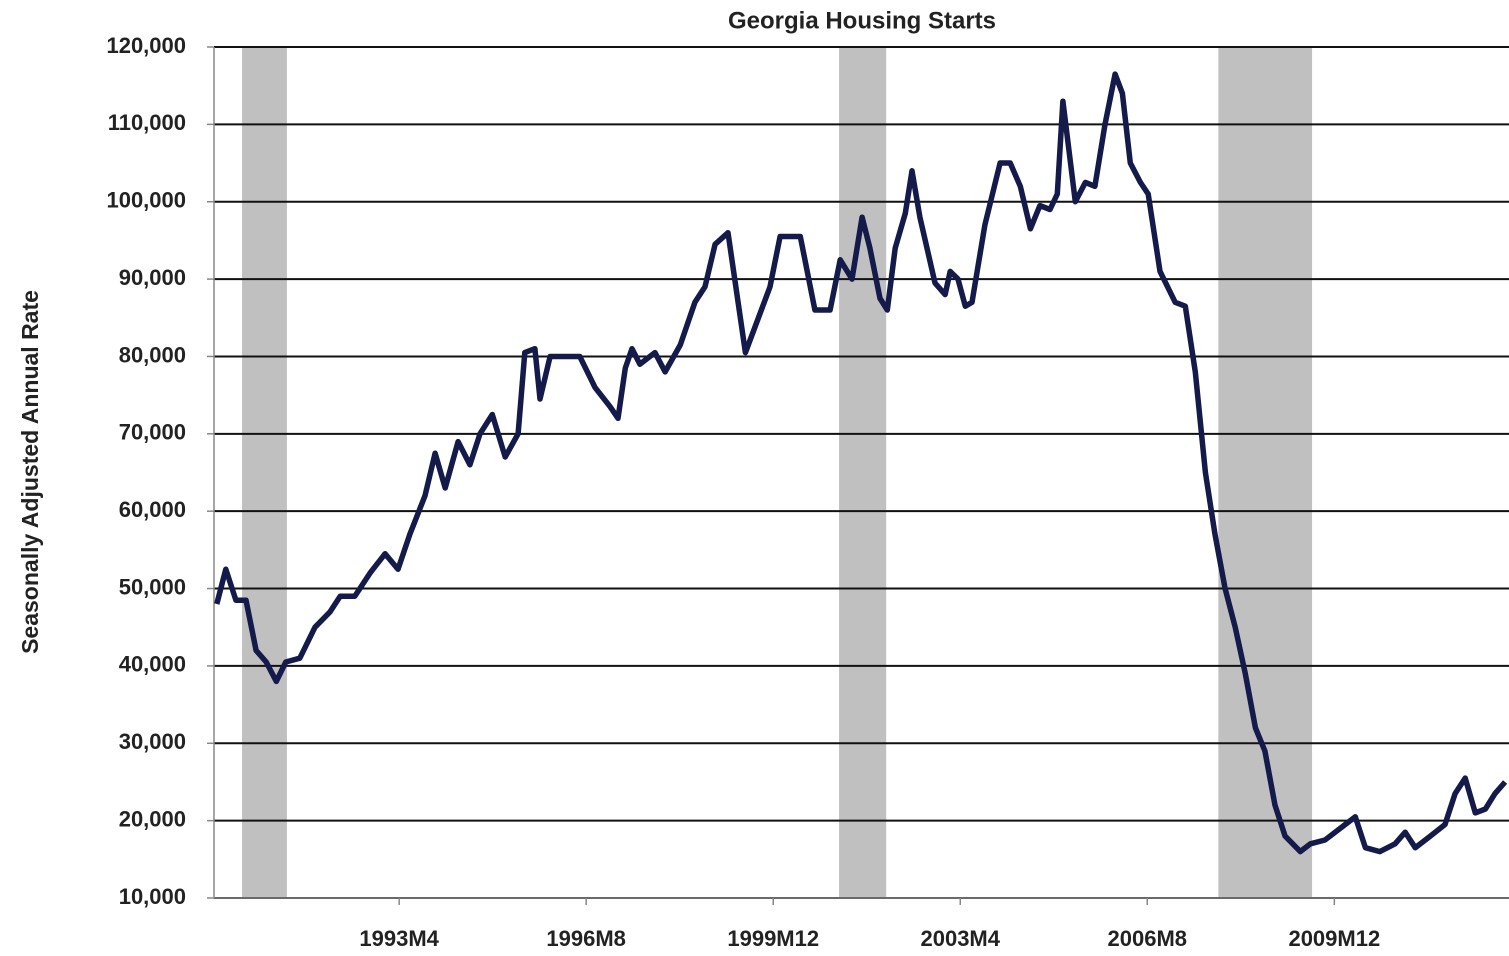 The image size is (1509, 956). What do you see at coordinates (146, 45) in the screenshot?
I see `y-tick-label: 120,000` at bounding box center [146, 45].